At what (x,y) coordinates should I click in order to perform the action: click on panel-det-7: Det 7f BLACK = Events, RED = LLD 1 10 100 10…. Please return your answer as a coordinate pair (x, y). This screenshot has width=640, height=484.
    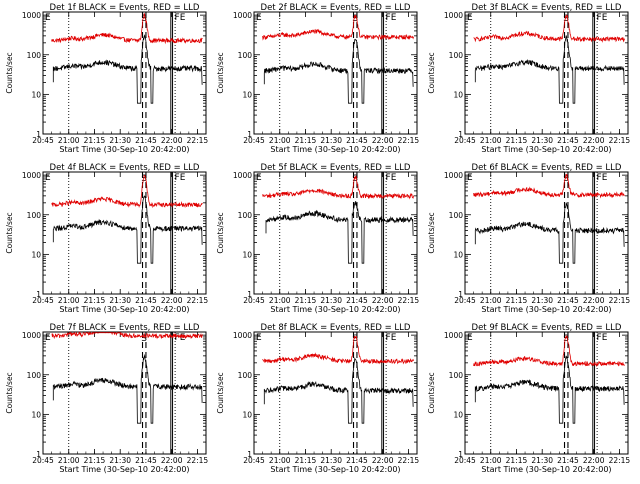
    Looking at the image, I should click on (106, 398).